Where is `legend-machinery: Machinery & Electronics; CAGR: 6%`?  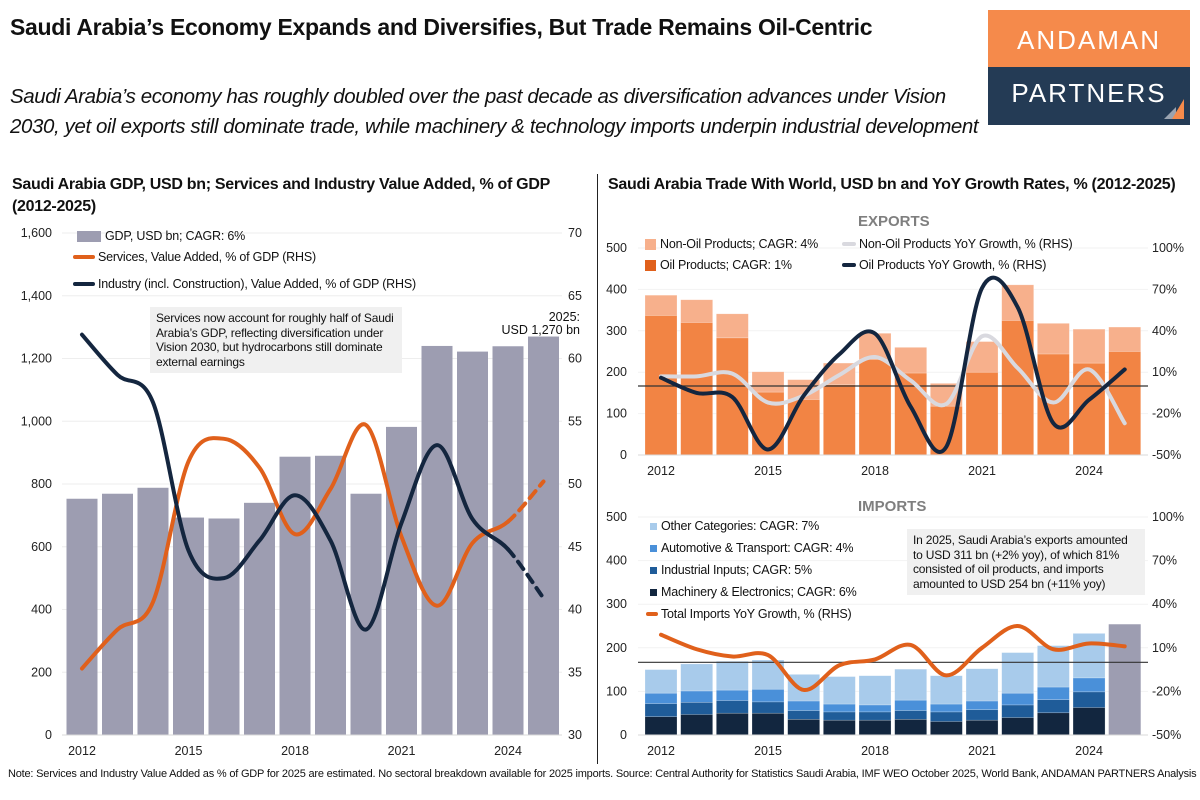 legend-machinery: Machinery & Electronics; CAGR: 6% is located at coordinates (753, 592).